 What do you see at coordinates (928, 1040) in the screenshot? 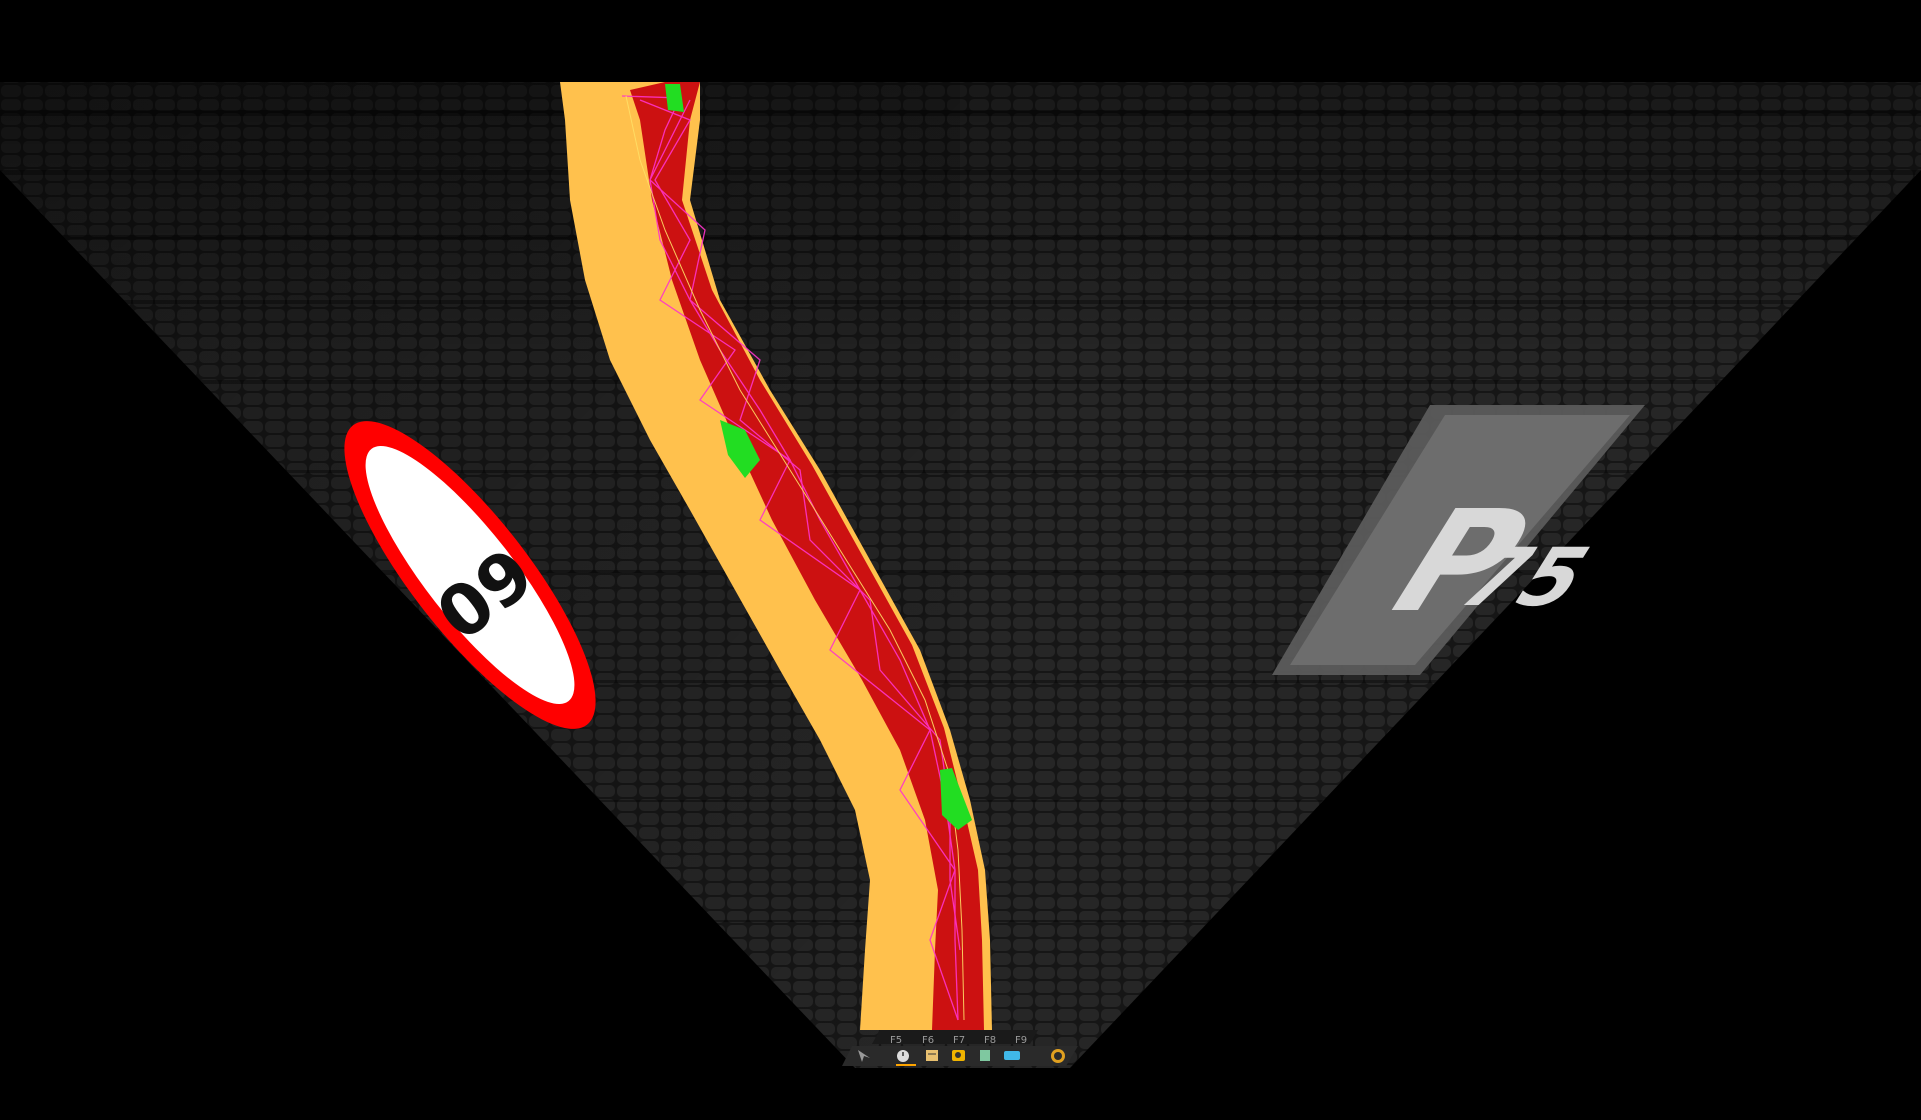
I see `key-f6: F6` at bounding box center [928, 1040].